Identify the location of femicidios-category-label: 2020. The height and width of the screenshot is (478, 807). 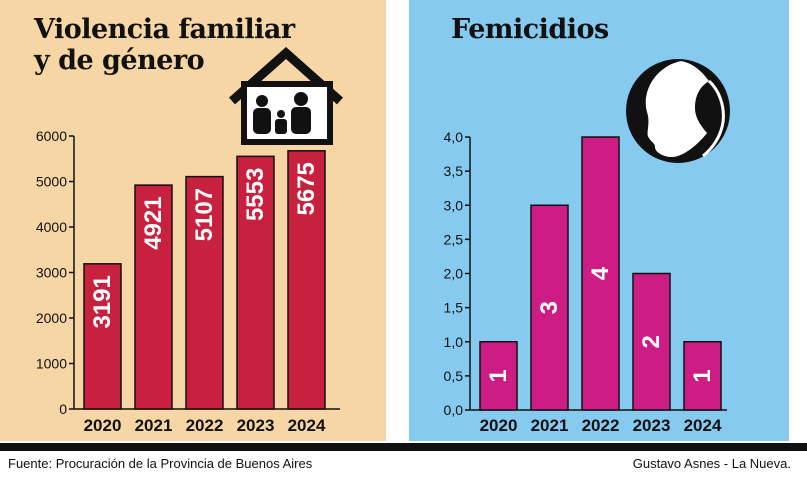
(499, 425).